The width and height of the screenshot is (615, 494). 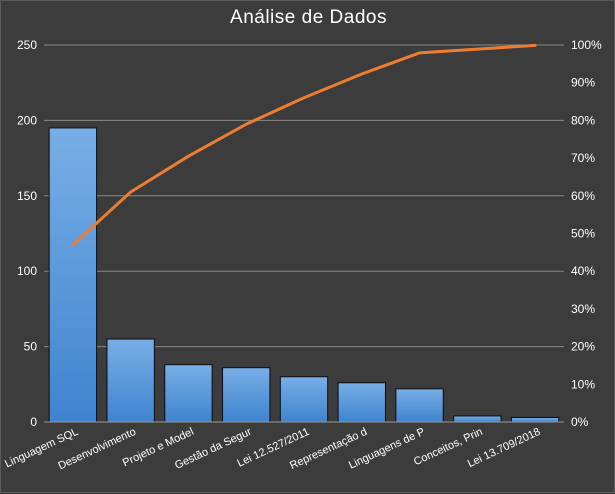 What do you see at coordinates (583, 347) in the screenshot?
I see `right-tick-label: 20%` at bounding box center [583, 347].